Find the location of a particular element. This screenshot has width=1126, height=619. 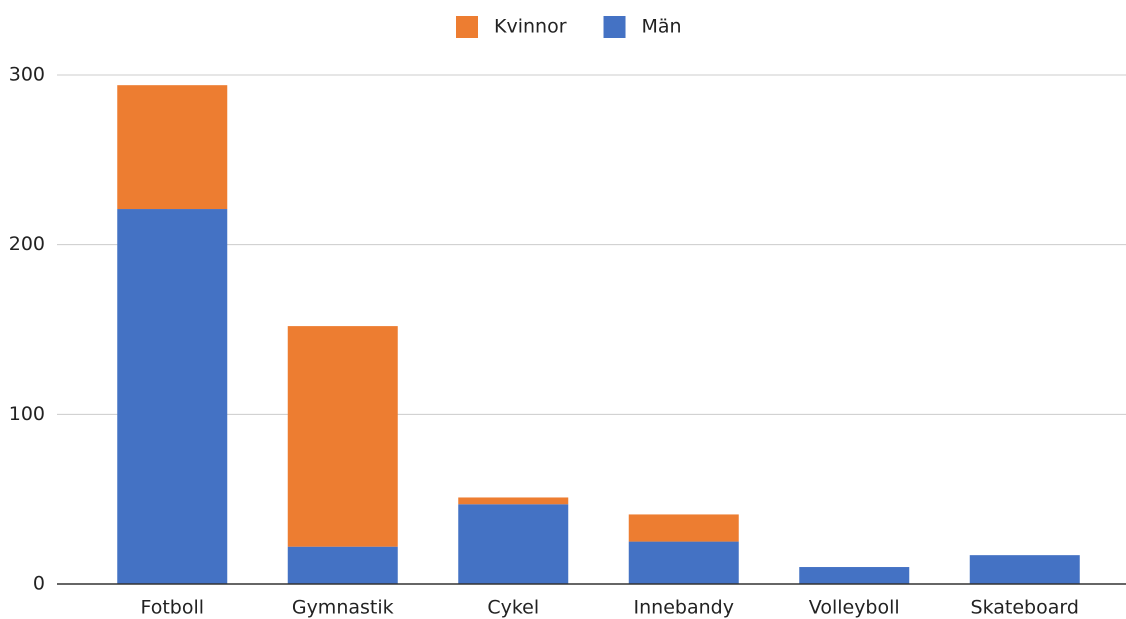

y-tick-label: 100 is located at coordinates (27, 414).